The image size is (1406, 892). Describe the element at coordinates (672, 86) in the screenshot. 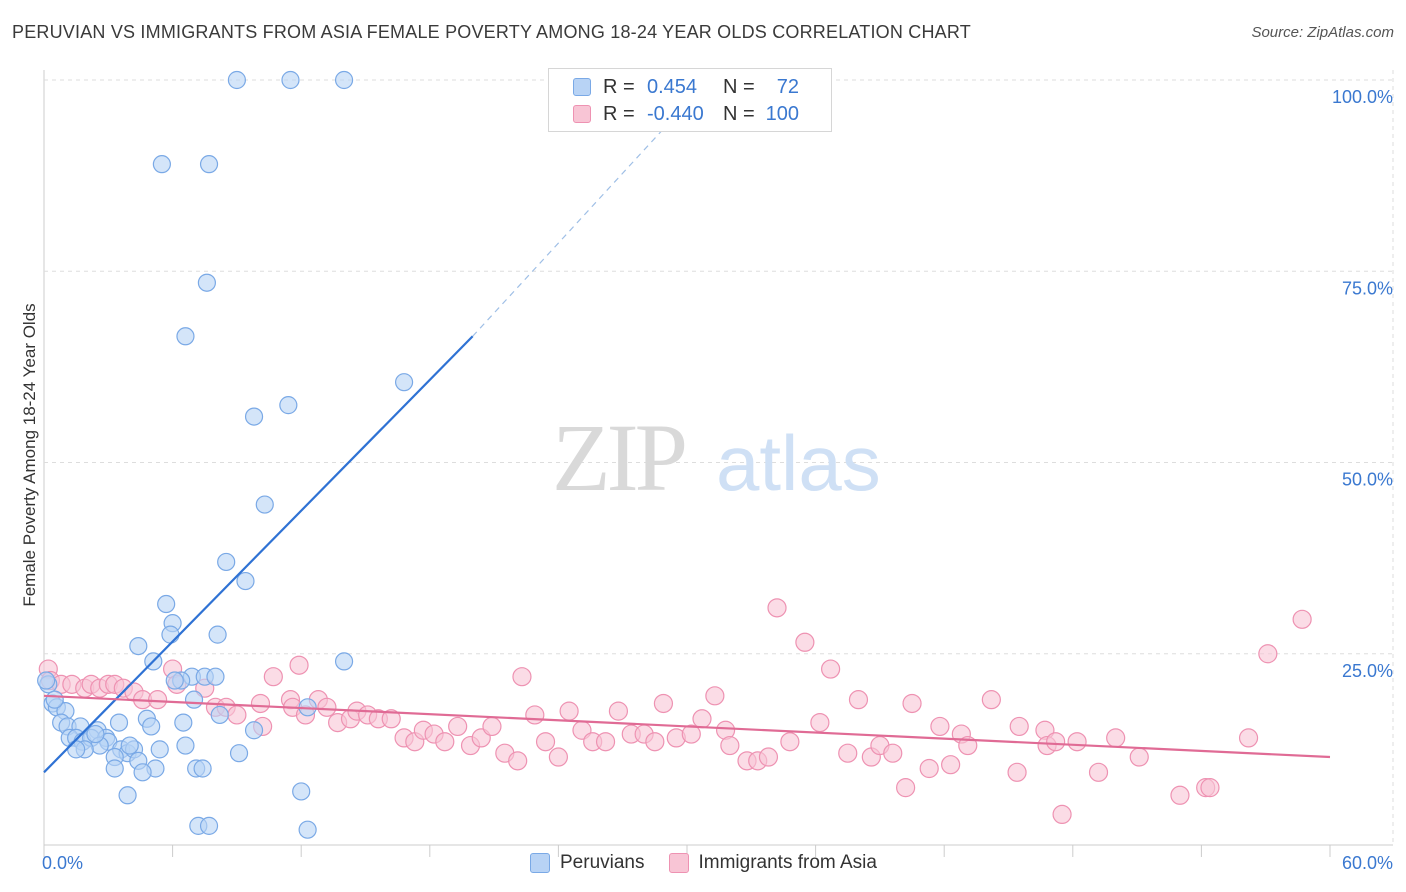

I see `legend-r-value: 0.454` at that location.